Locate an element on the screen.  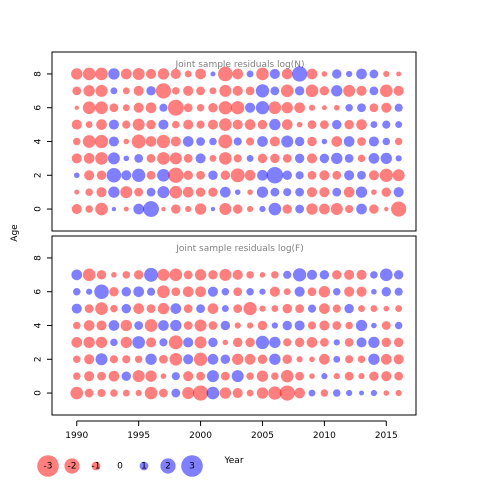
y-tick-label: 0 is located at coordinates (39, 209).